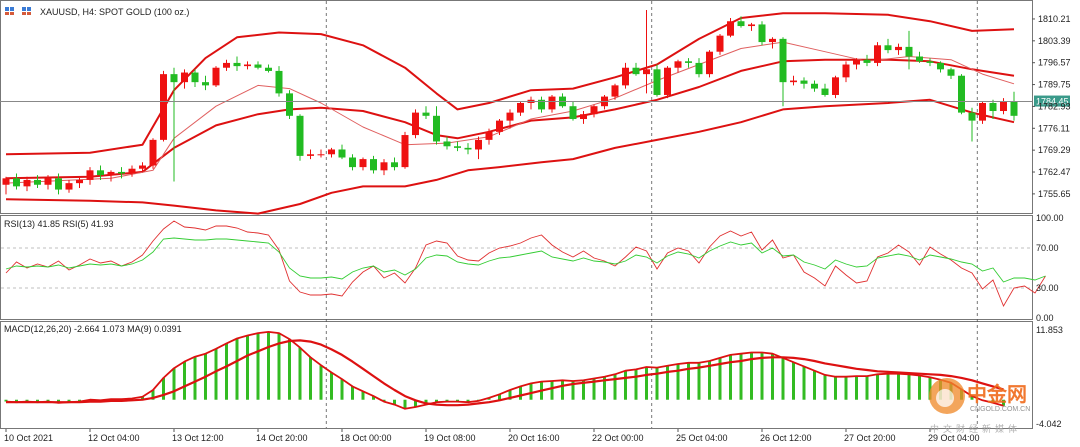  Describe the element at coordinates (786, 438) in the screenshot. I see `x-tick-label: 26 Oct 12:00` at that location.